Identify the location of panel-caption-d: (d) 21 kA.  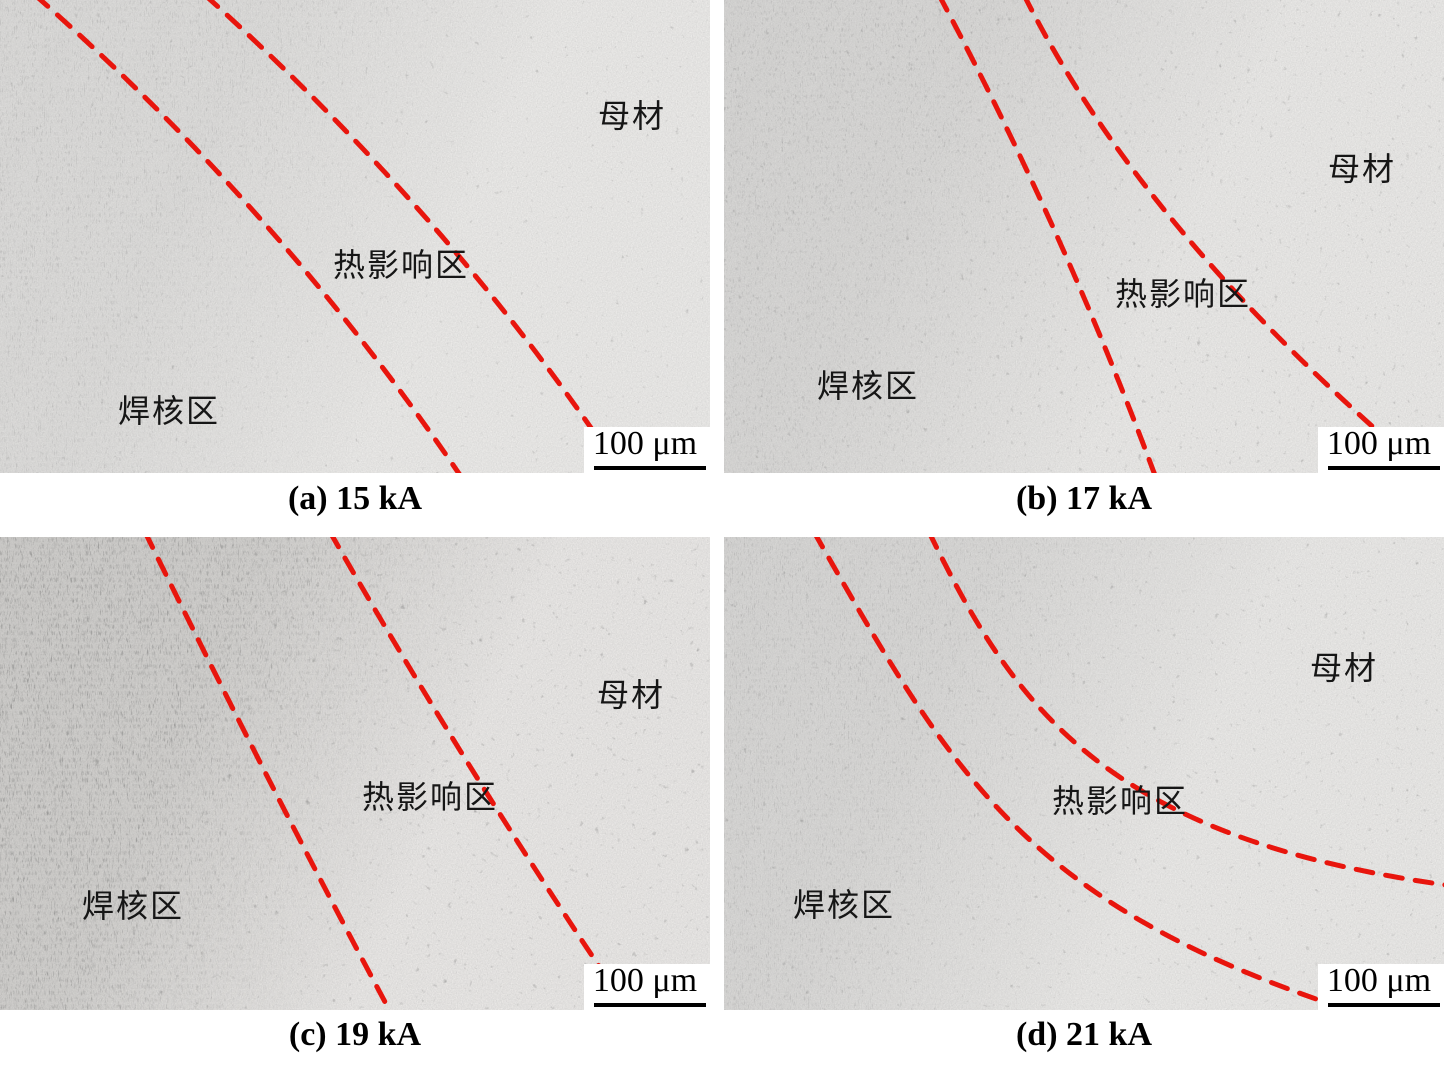
(1084, 1034).